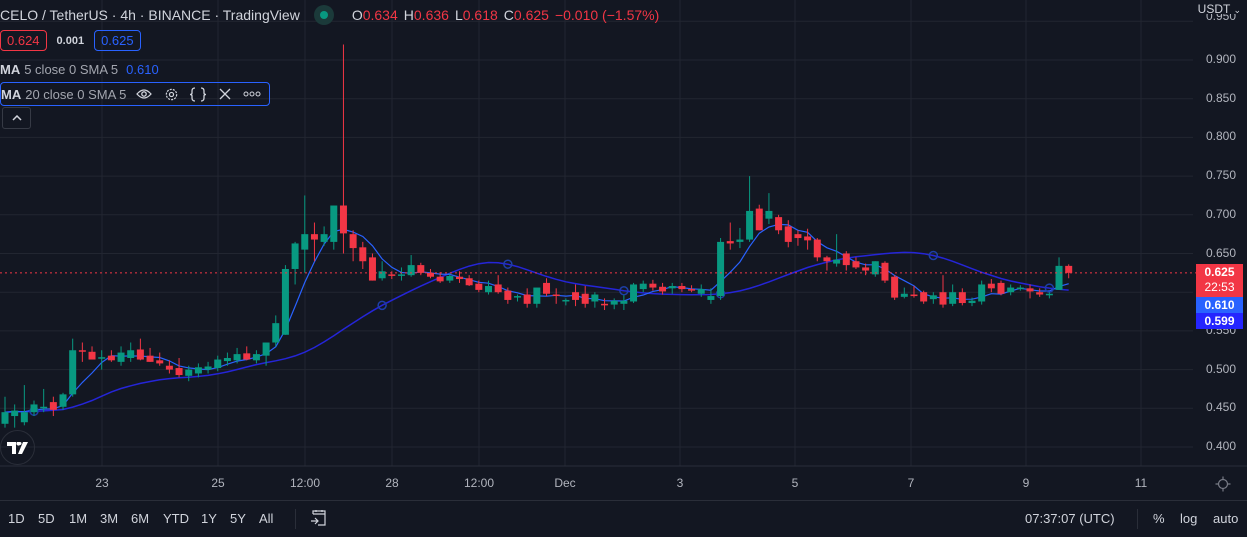 The height and width of the screenshot is (537, 1247). What do you see at coordinates (1221, 446) in the screenshot?
I see `price-tick: 0.400` at bounding box center [1221, 446].